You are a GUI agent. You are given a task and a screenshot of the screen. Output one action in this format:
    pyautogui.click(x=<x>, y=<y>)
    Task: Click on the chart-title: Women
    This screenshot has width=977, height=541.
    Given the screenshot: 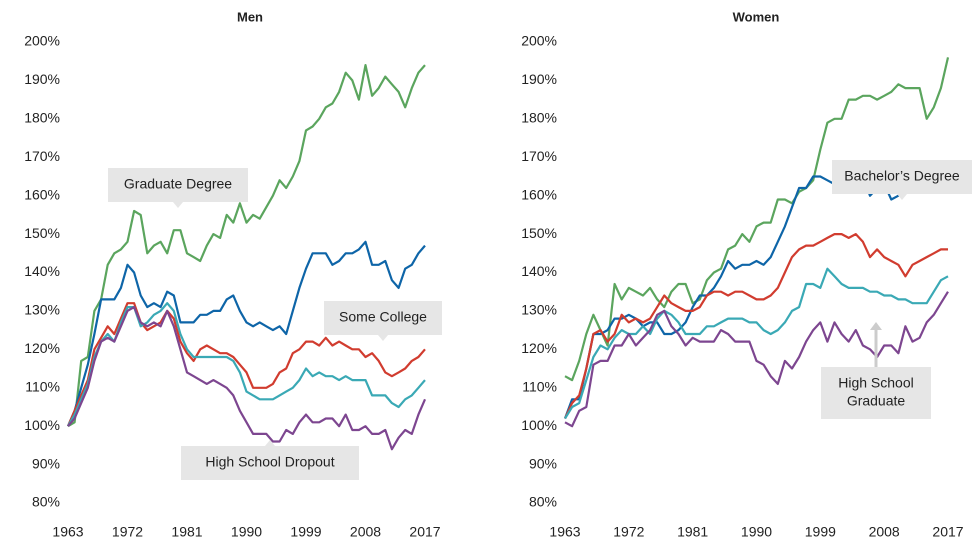 What is the action you would take?
    pyautogui.click(x=756, y=16)
    